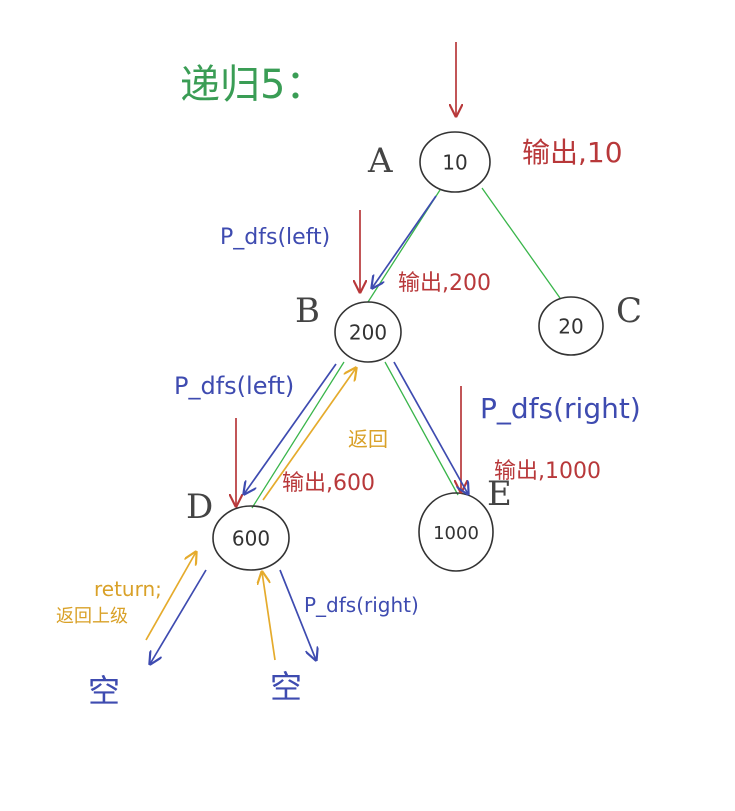 Image resolution: width=735 pixels, height=811 pixels. I want to click on call-d-right-arrow, so click(297, 614).